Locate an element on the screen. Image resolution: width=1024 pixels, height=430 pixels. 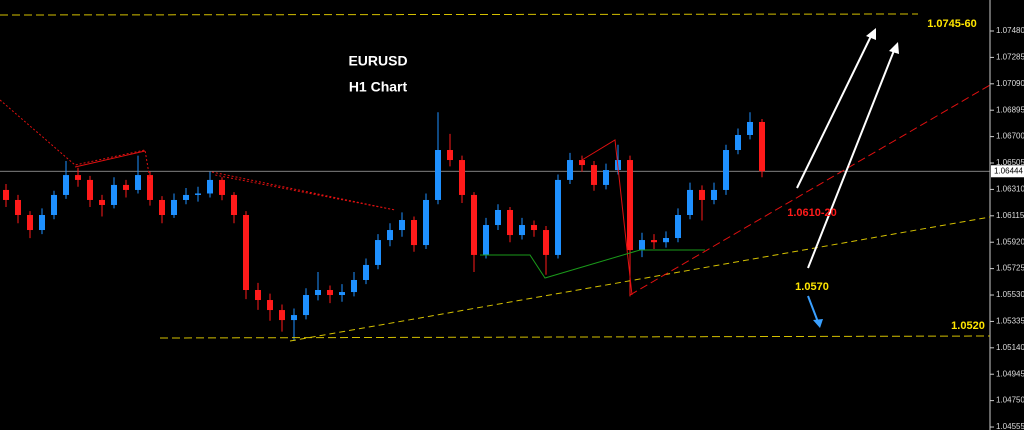
y-tick-label: 1.05335 is located at coordinates (1010, 321).